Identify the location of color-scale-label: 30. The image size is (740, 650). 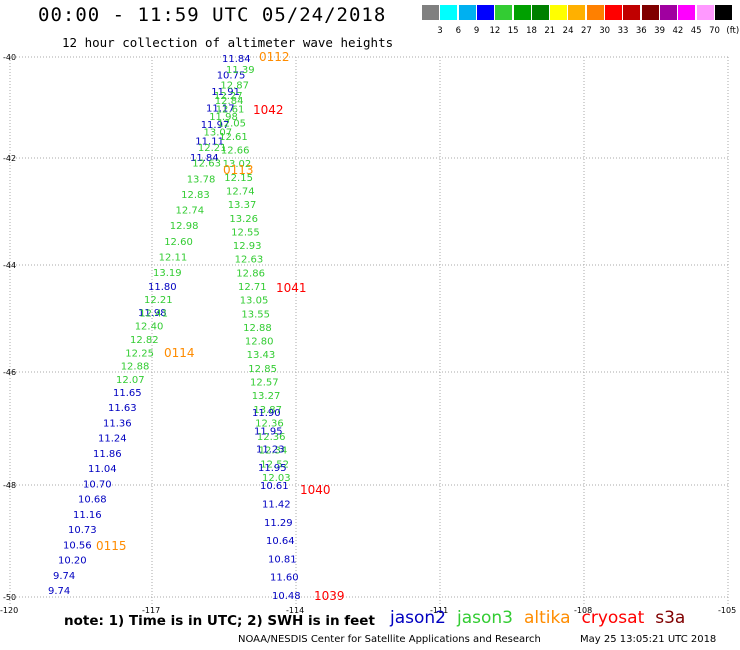
(605, 31).